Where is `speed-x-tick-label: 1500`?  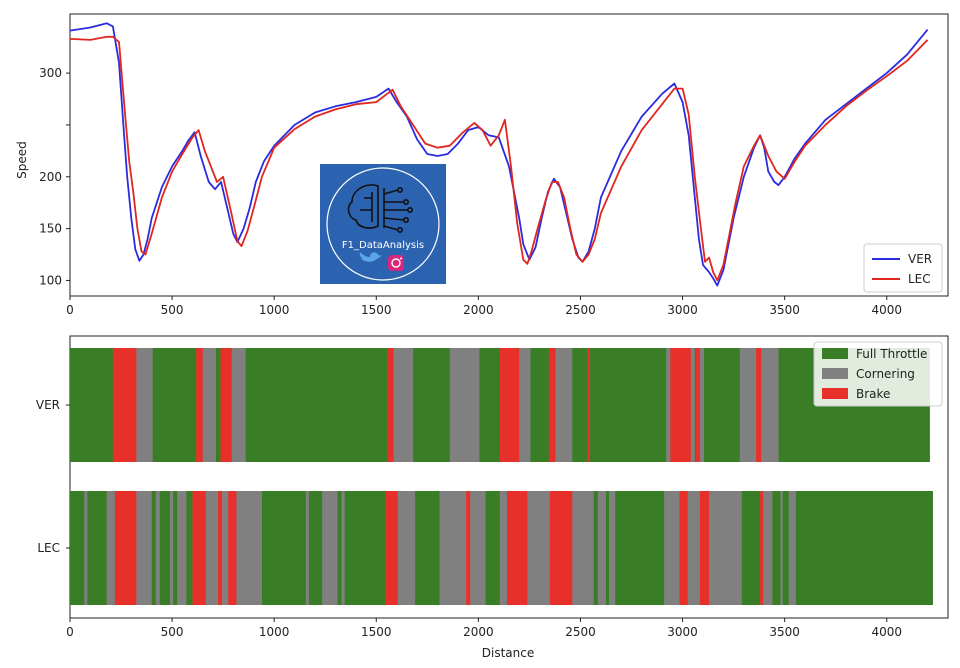 speed-x-tick-label: 1500 is located at coordinates (376, 310).